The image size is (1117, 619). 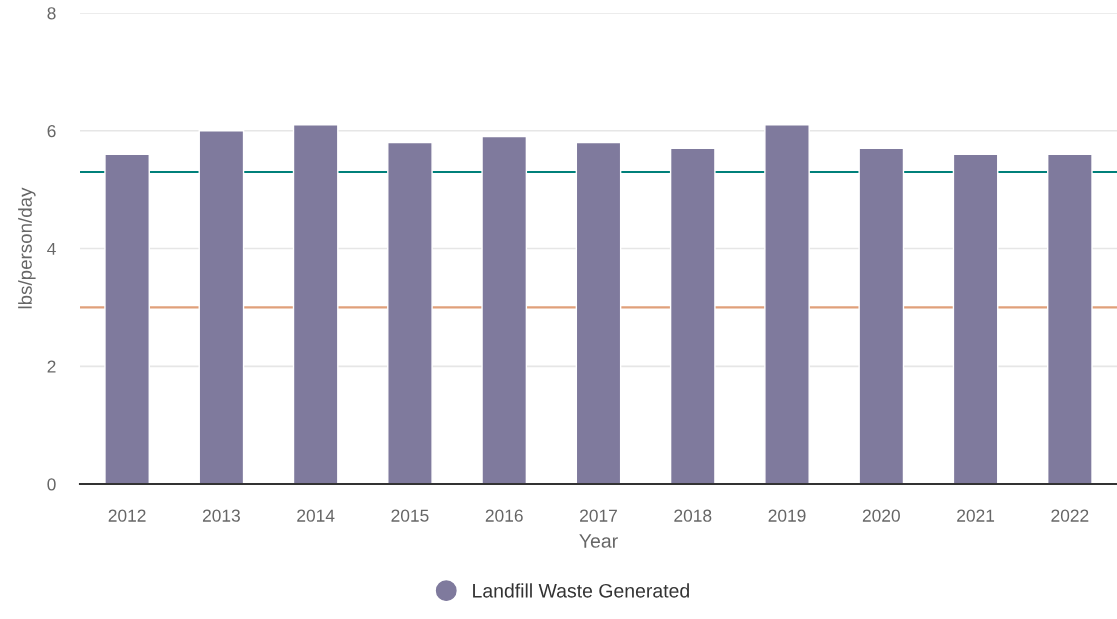 I want to click on y-axis-title: lbs/person/day, so click(x=27, y=248).